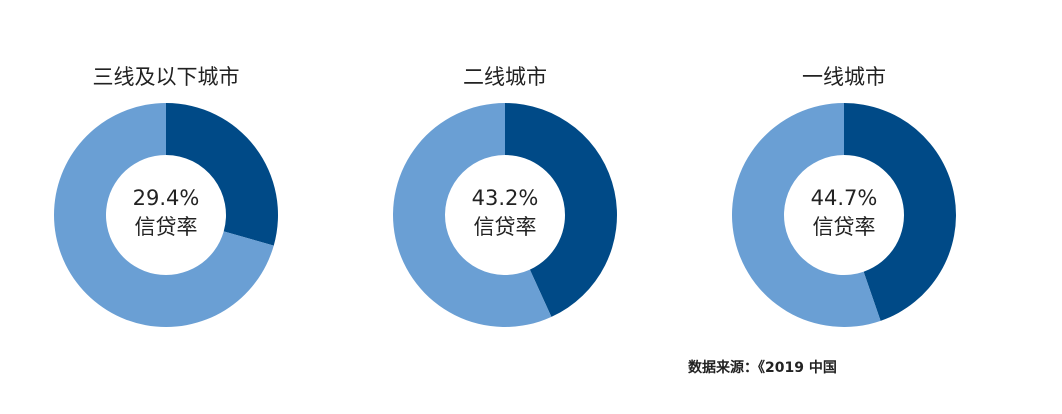 The width and height of the screenshot is (1062, 414). What do you see at coordinates (505, 77) in the screenshot?
I see `chart-title: 二线城市` at bounding box center [505, 77].